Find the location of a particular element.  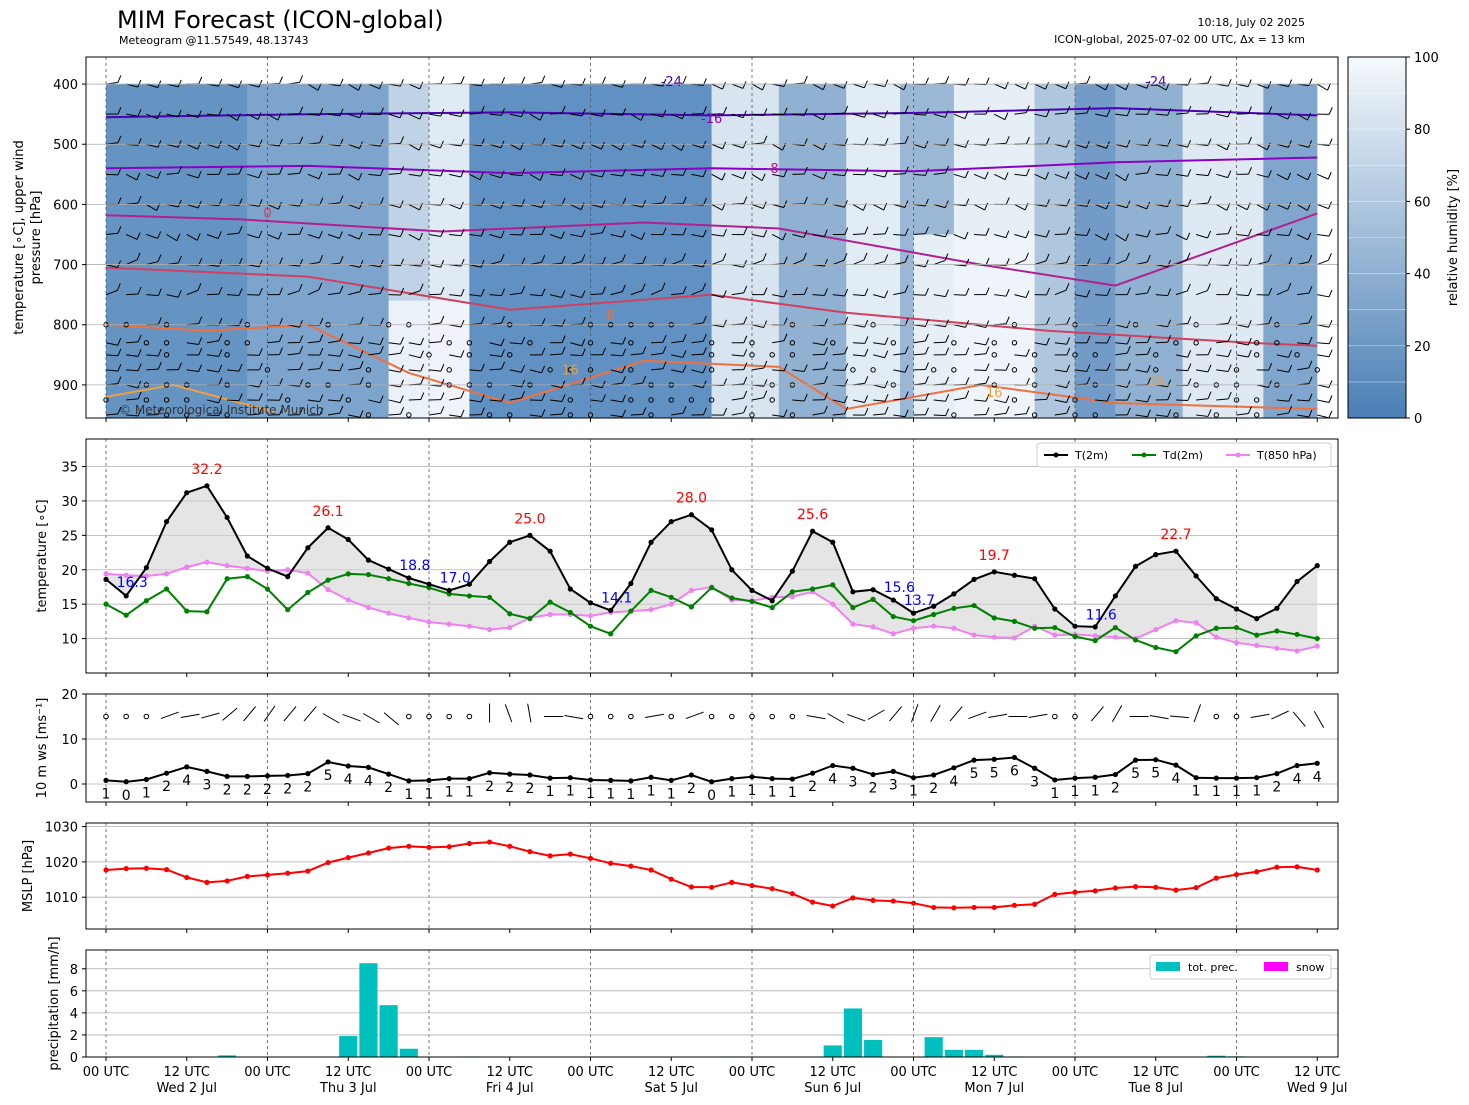

wind-speed-label: 2 is located at coordinates (287, 789).